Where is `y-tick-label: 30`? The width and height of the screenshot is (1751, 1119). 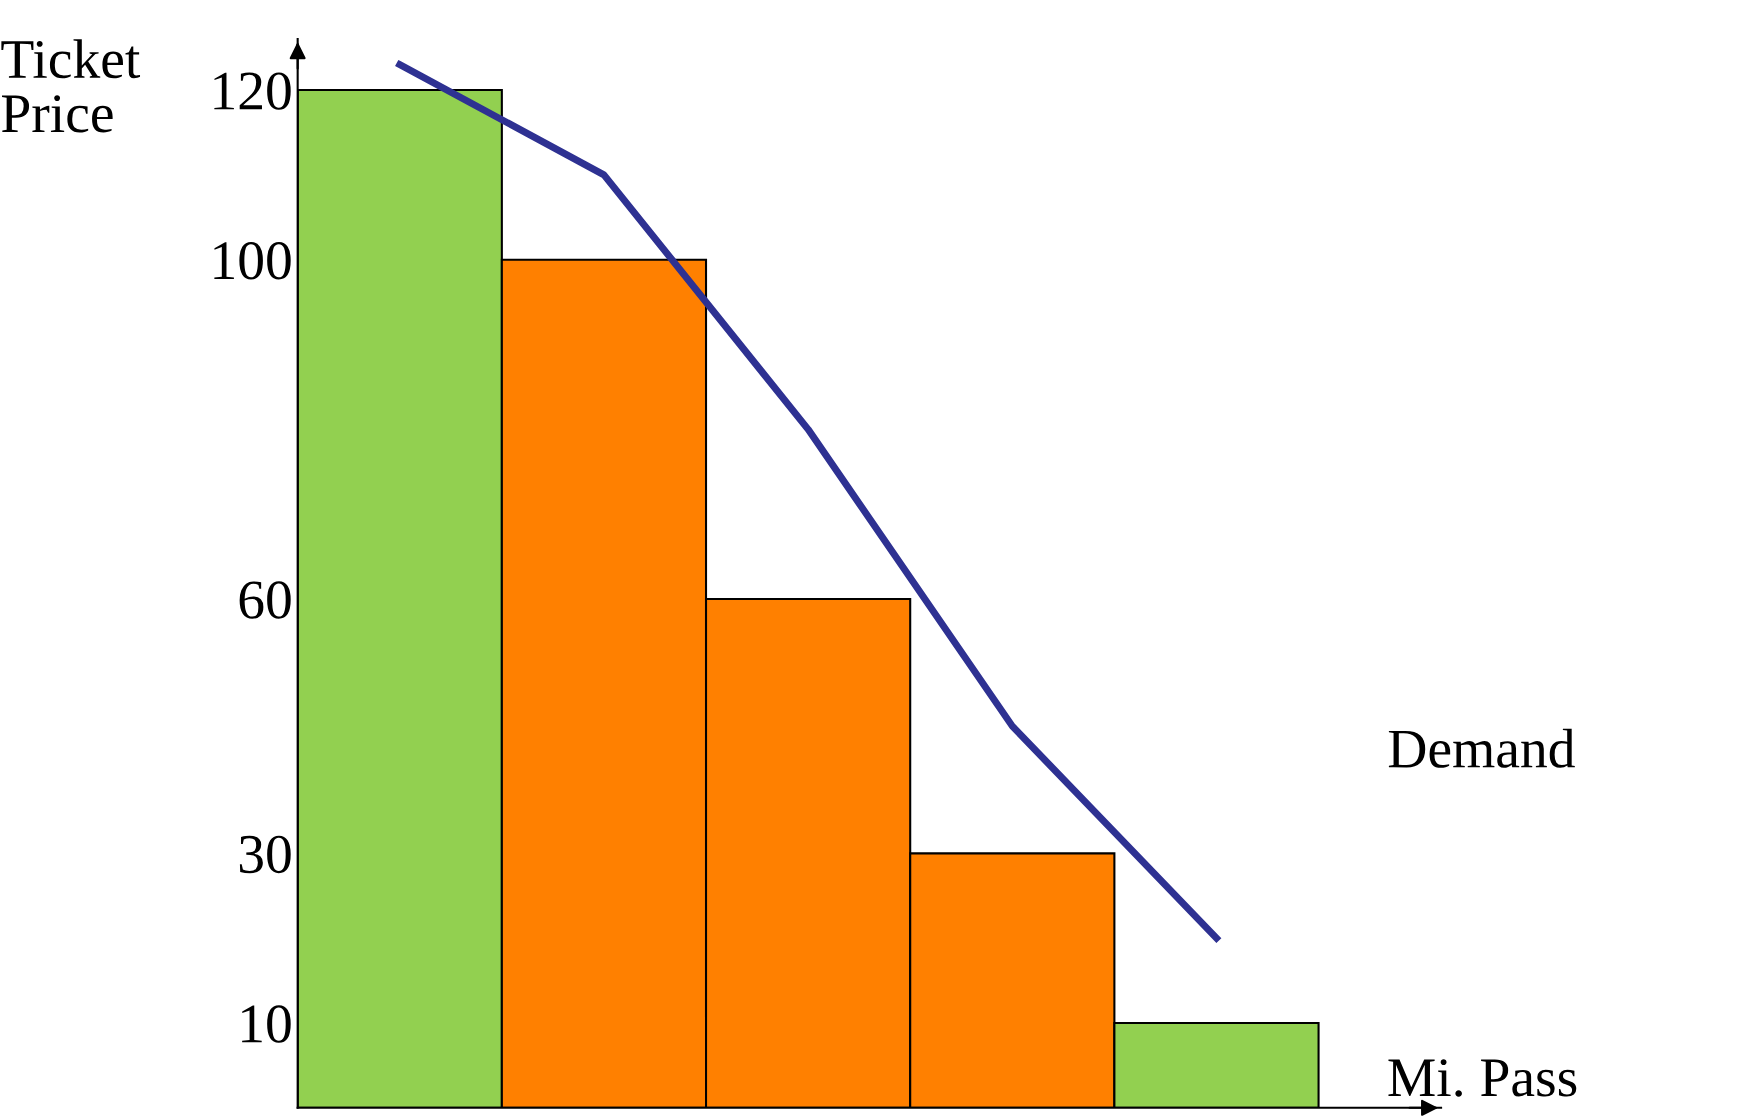
y-tick-label: 30 is located at coordinates (265, 854).